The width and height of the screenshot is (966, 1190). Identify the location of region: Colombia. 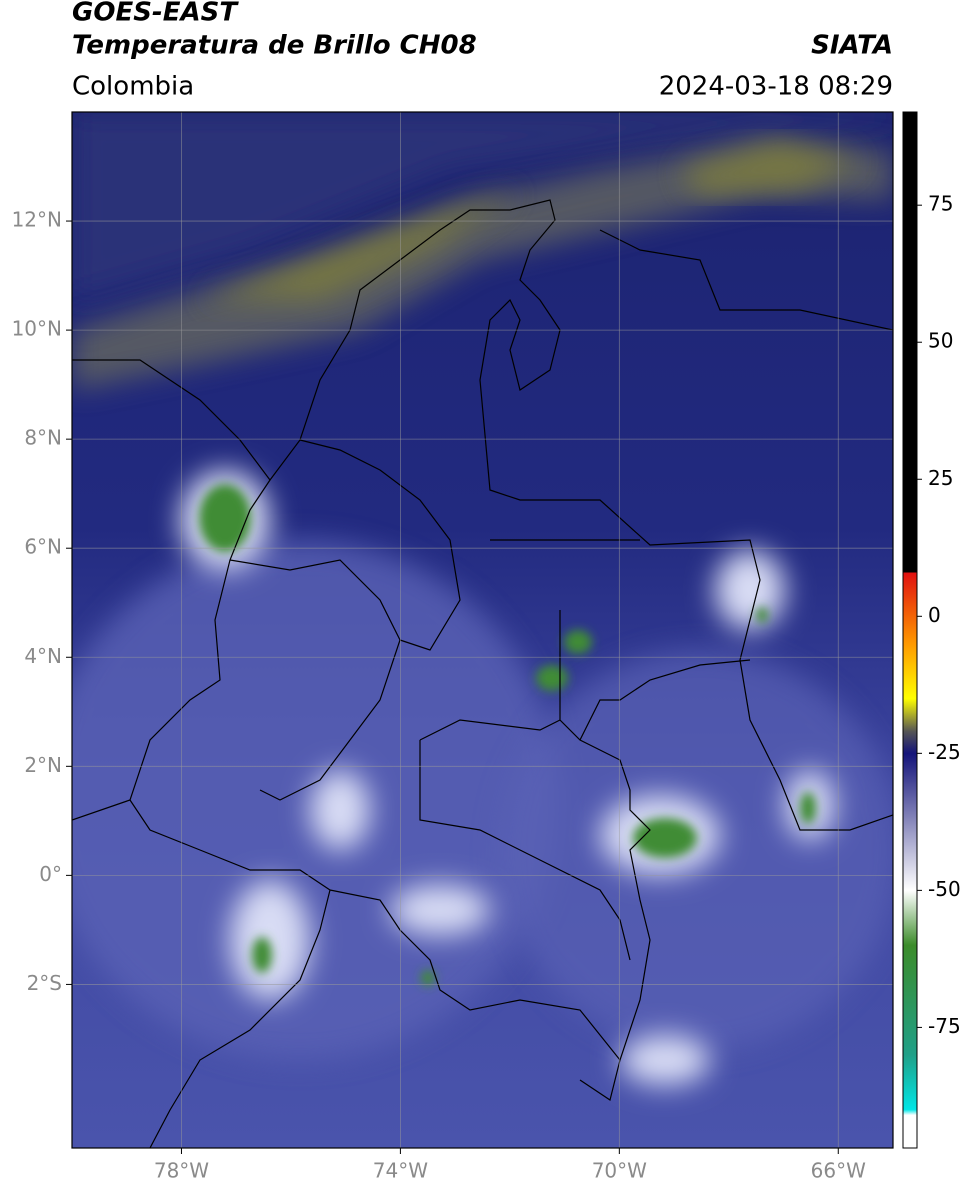
(133, 87).